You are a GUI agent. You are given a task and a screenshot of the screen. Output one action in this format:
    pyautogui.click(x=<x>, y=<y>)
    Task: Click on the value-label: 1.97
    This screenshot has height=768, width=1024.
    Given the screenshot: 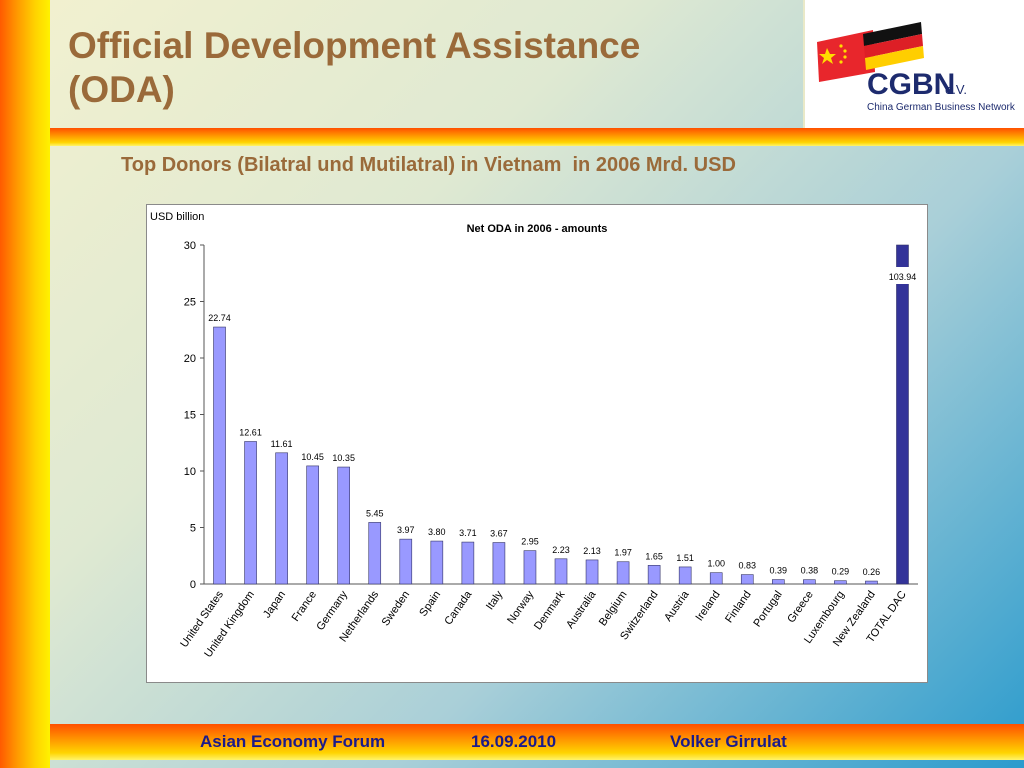 What is the action you would take?
    pyautogui.click(x=623, y=553)
    